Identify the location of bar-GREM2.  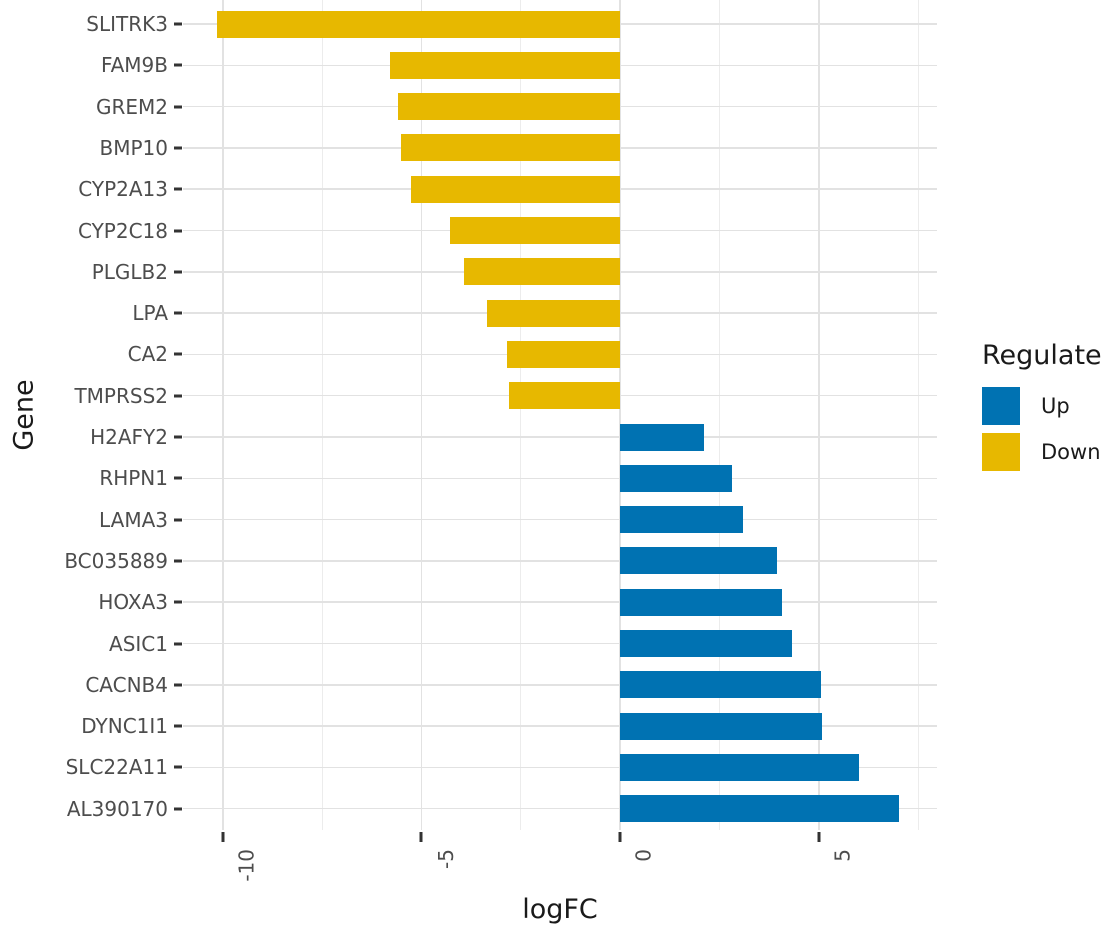
(509, 107).